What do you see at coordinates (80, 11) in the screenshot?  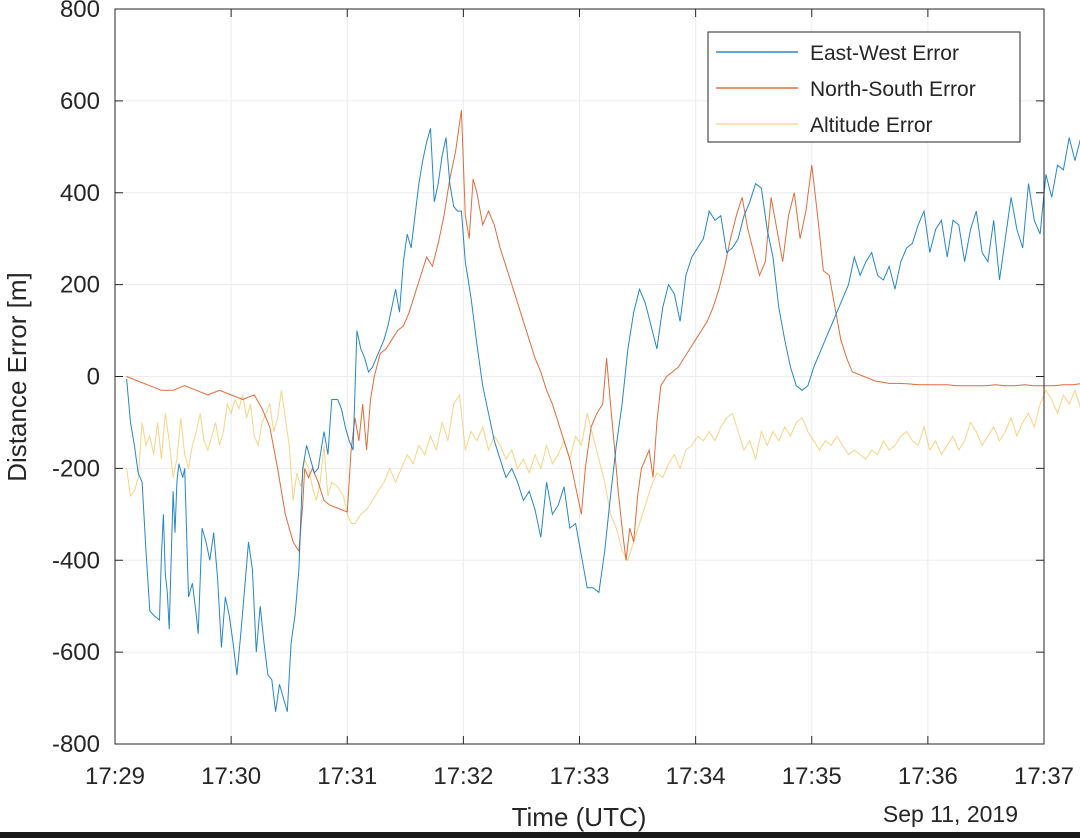 I see `y-tick-label: 800` at bounding box center [80, 11].